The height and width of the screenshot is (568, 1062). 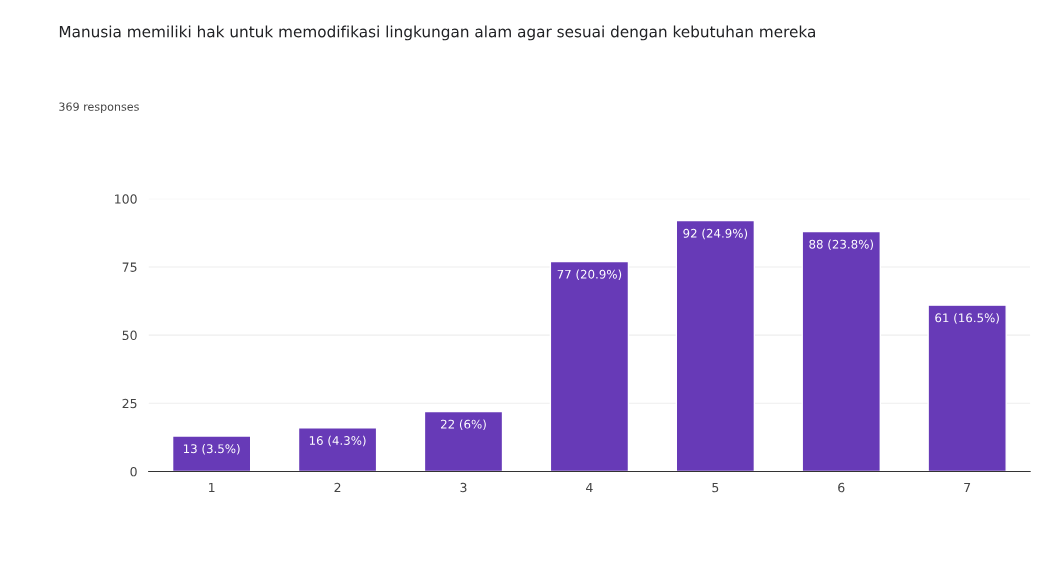 What do you see at coordinates (967, 318) in the screenshot?
I see `data-label: 61 (16.5%)` at bounding box center [967, 318].